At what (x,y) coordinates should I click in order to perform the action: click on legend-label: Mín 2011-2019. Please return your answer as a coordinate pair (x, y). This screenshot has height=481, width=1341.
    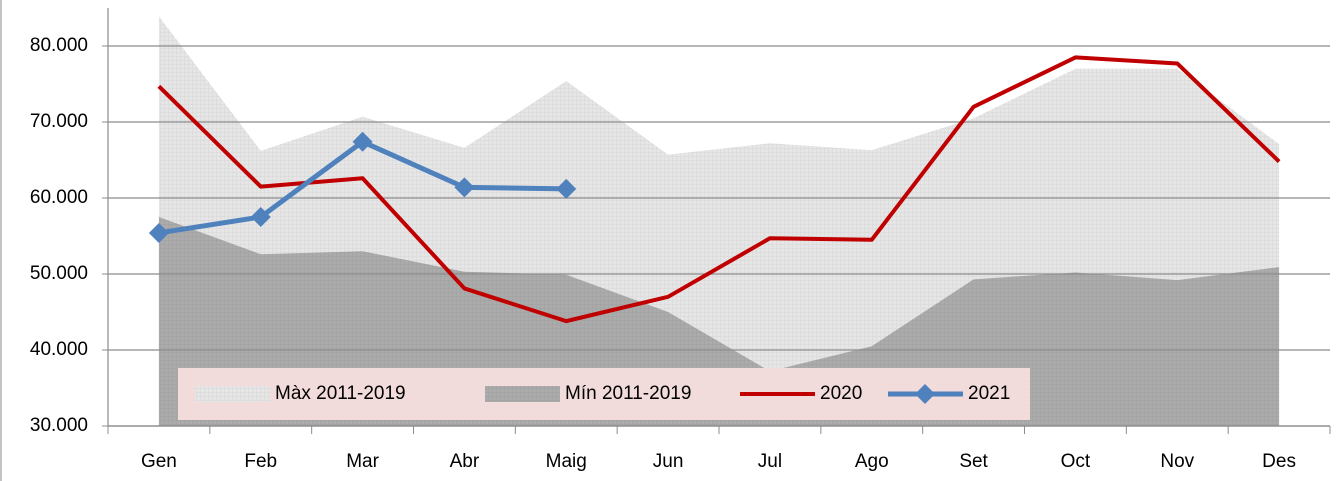
    Looking at the image, I should click on (628, 393).